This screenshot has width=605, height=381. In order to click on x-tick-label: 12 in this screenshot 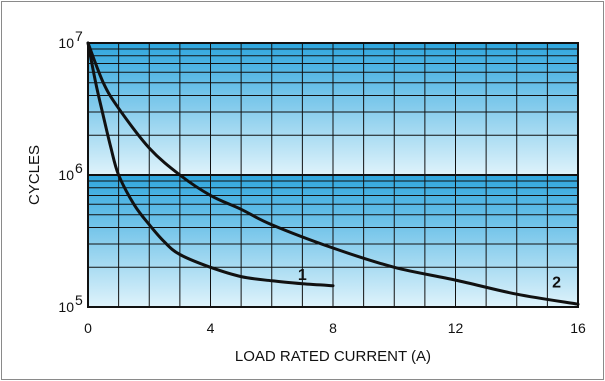, I will do `click(456, 328)`.